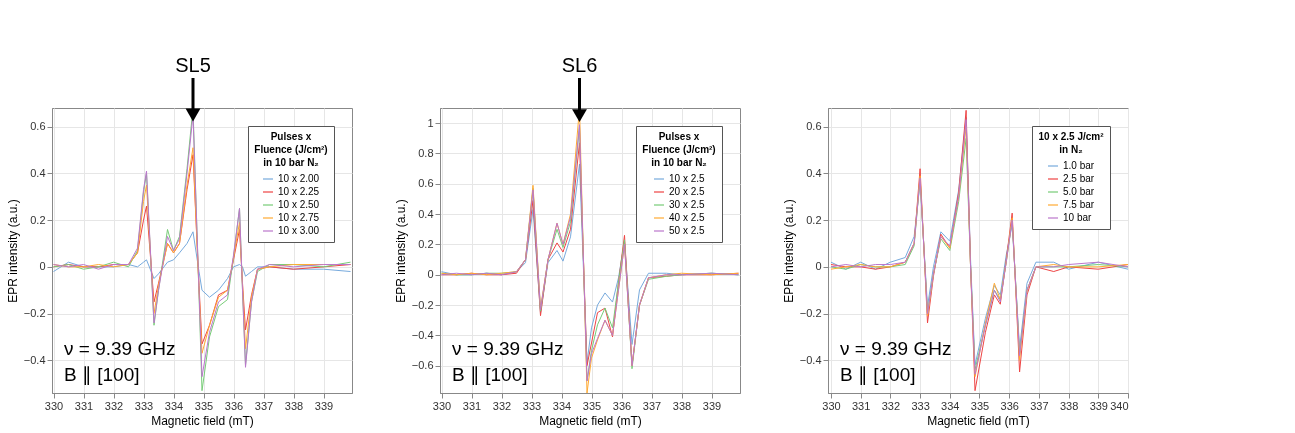  Describe the element at coordinates (687, 204) in the screenshot. I see `legend-label: 30 x 2.5` at that location.